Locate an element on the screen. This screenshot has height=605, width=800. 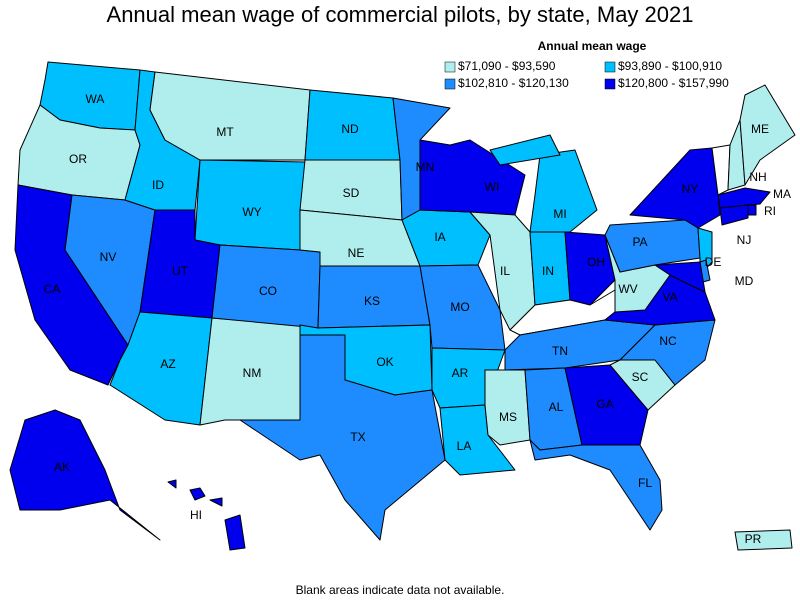
state-label: AZ is located at coordinates (167, 364).